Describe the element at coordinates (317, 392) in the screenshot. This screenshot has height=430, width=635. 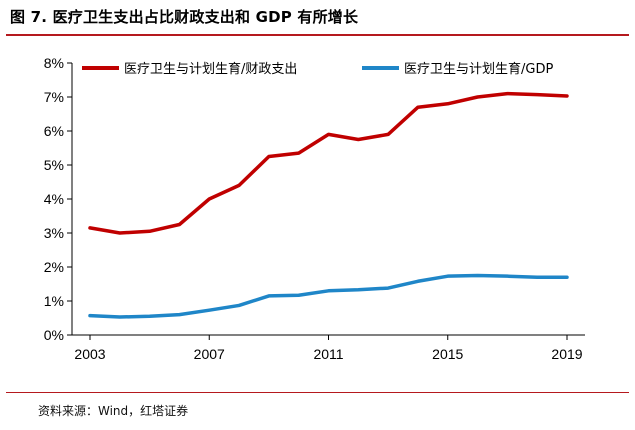
I see `source-divider` at that location.